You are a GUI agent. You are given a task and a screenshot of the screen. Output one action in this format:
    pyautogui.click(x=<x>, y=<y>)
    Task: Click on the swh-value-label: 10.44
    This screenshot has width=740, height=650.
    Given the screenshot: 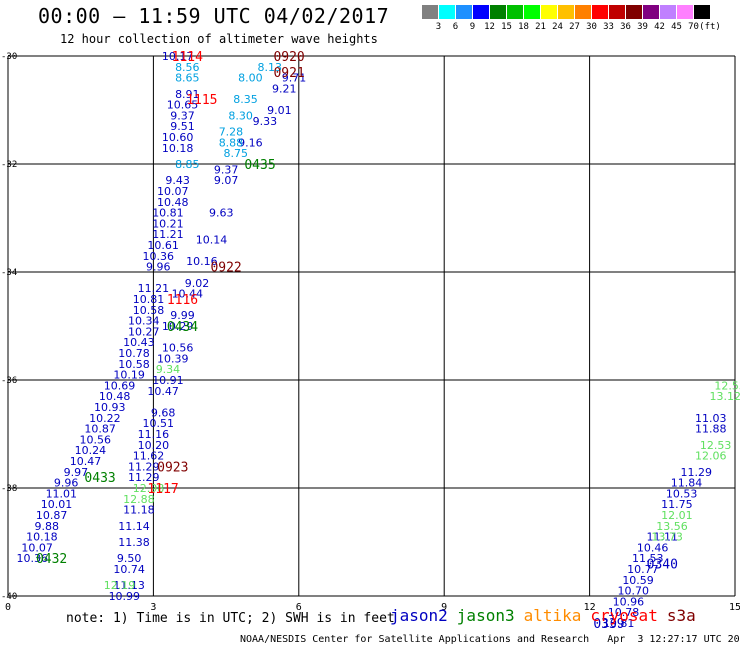 What is the action you would take?
    pyautogui.click(x=188, y=294)
    